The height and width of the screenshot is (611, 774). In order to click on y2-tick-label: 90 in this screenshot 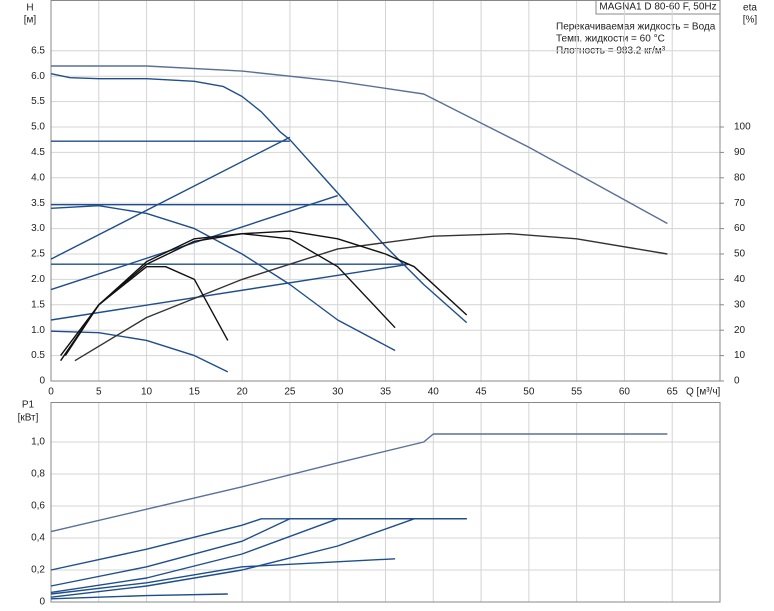, I will do `click(740, 152)`.